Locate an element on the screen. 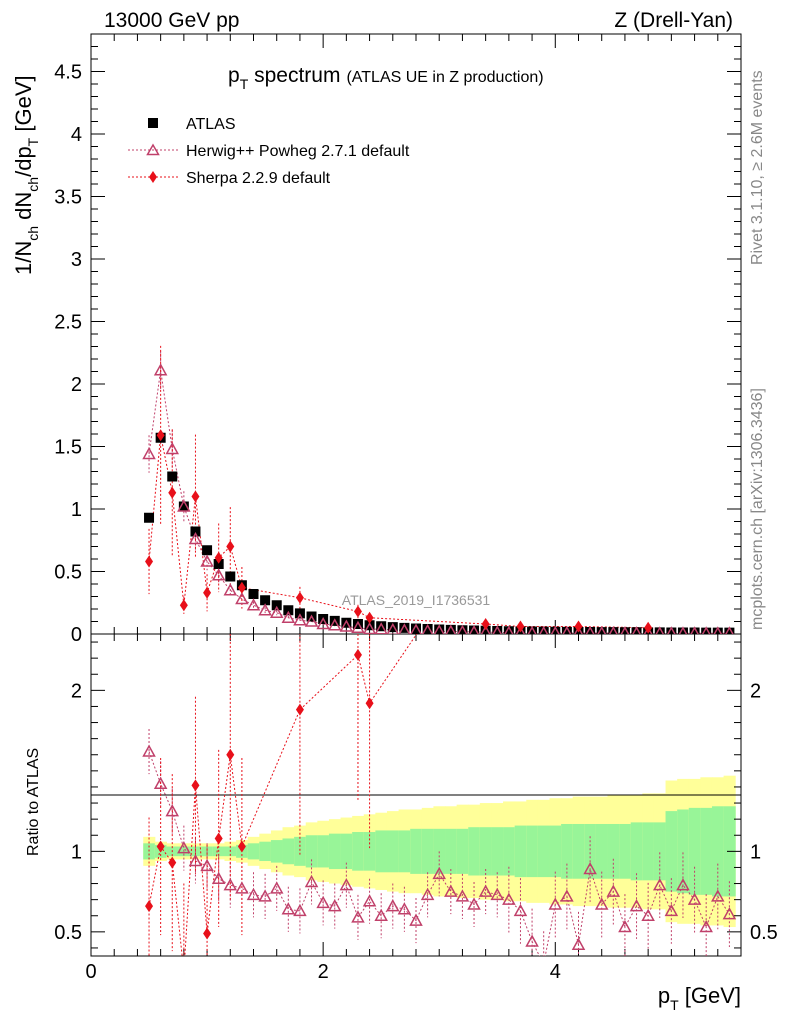 The image size is (786, 1024). side-text-mcplots: mcplots.cern.ch [arXiv:1306.3436] is located at coordinates (757, 509).